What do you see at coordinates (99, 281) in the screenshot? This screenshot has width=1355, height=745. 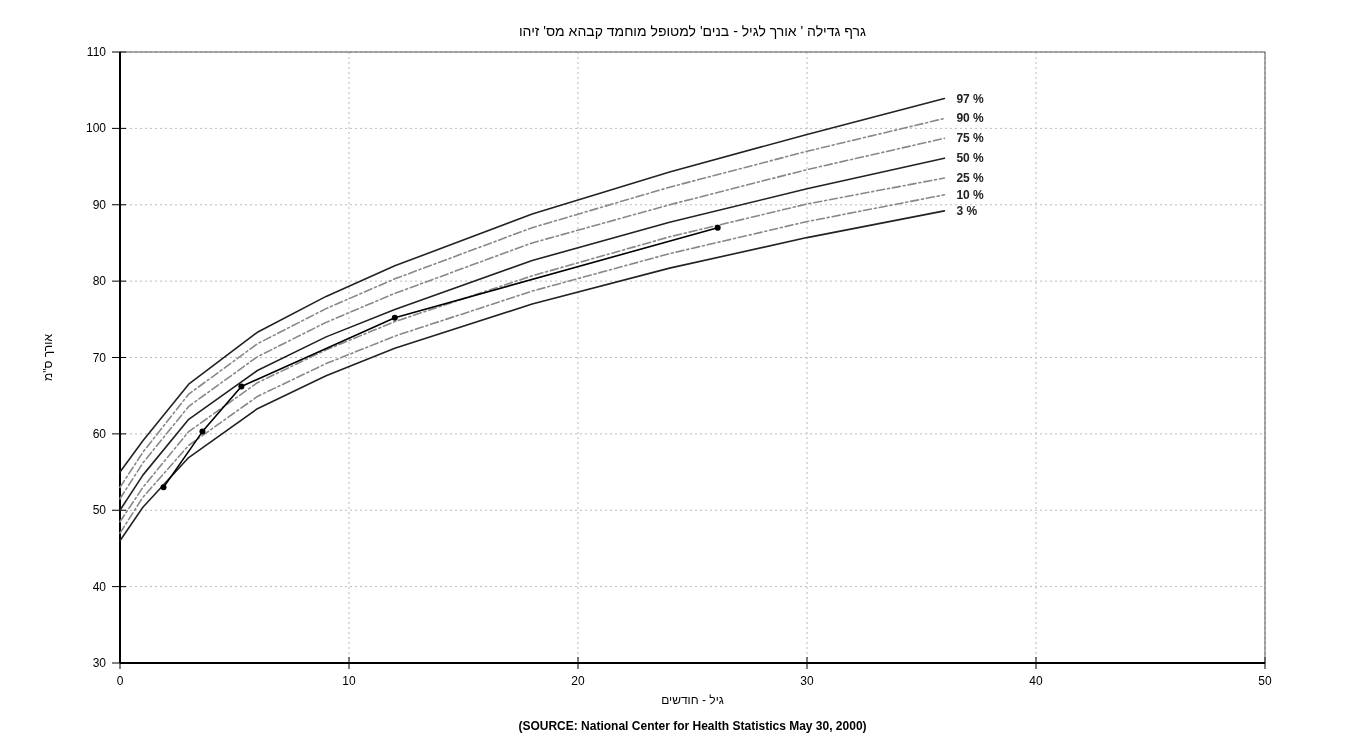 I see `y-tick-label: 80` at bounding box center [99, 281].